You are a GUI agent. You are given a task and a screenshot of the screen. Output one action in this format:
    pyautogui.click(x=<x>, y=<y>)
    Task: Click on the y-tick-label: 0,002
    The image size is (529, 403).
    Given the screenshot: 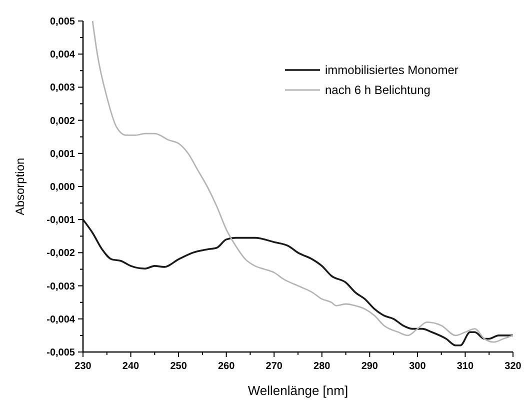 What is the action you would take?
    pyautogui.click(x=63, y=121)
    